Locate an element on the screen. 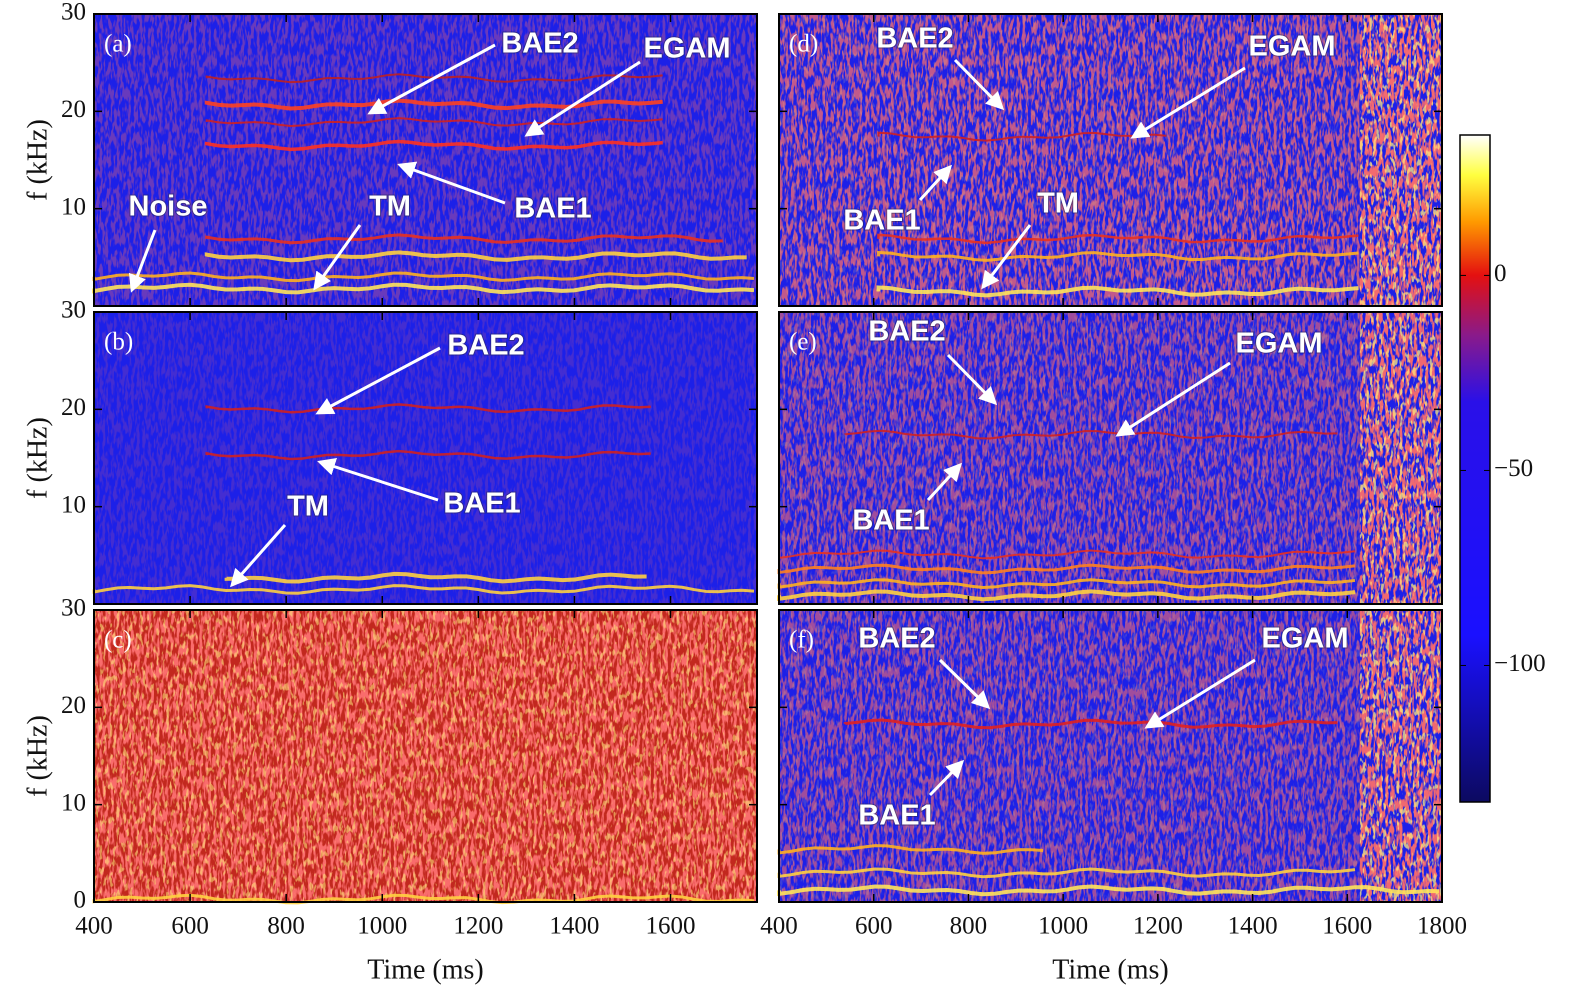 Image resolution: width=1580 pixels, height=1001 pixels. colorbar is located at coordinates (1475, 468).